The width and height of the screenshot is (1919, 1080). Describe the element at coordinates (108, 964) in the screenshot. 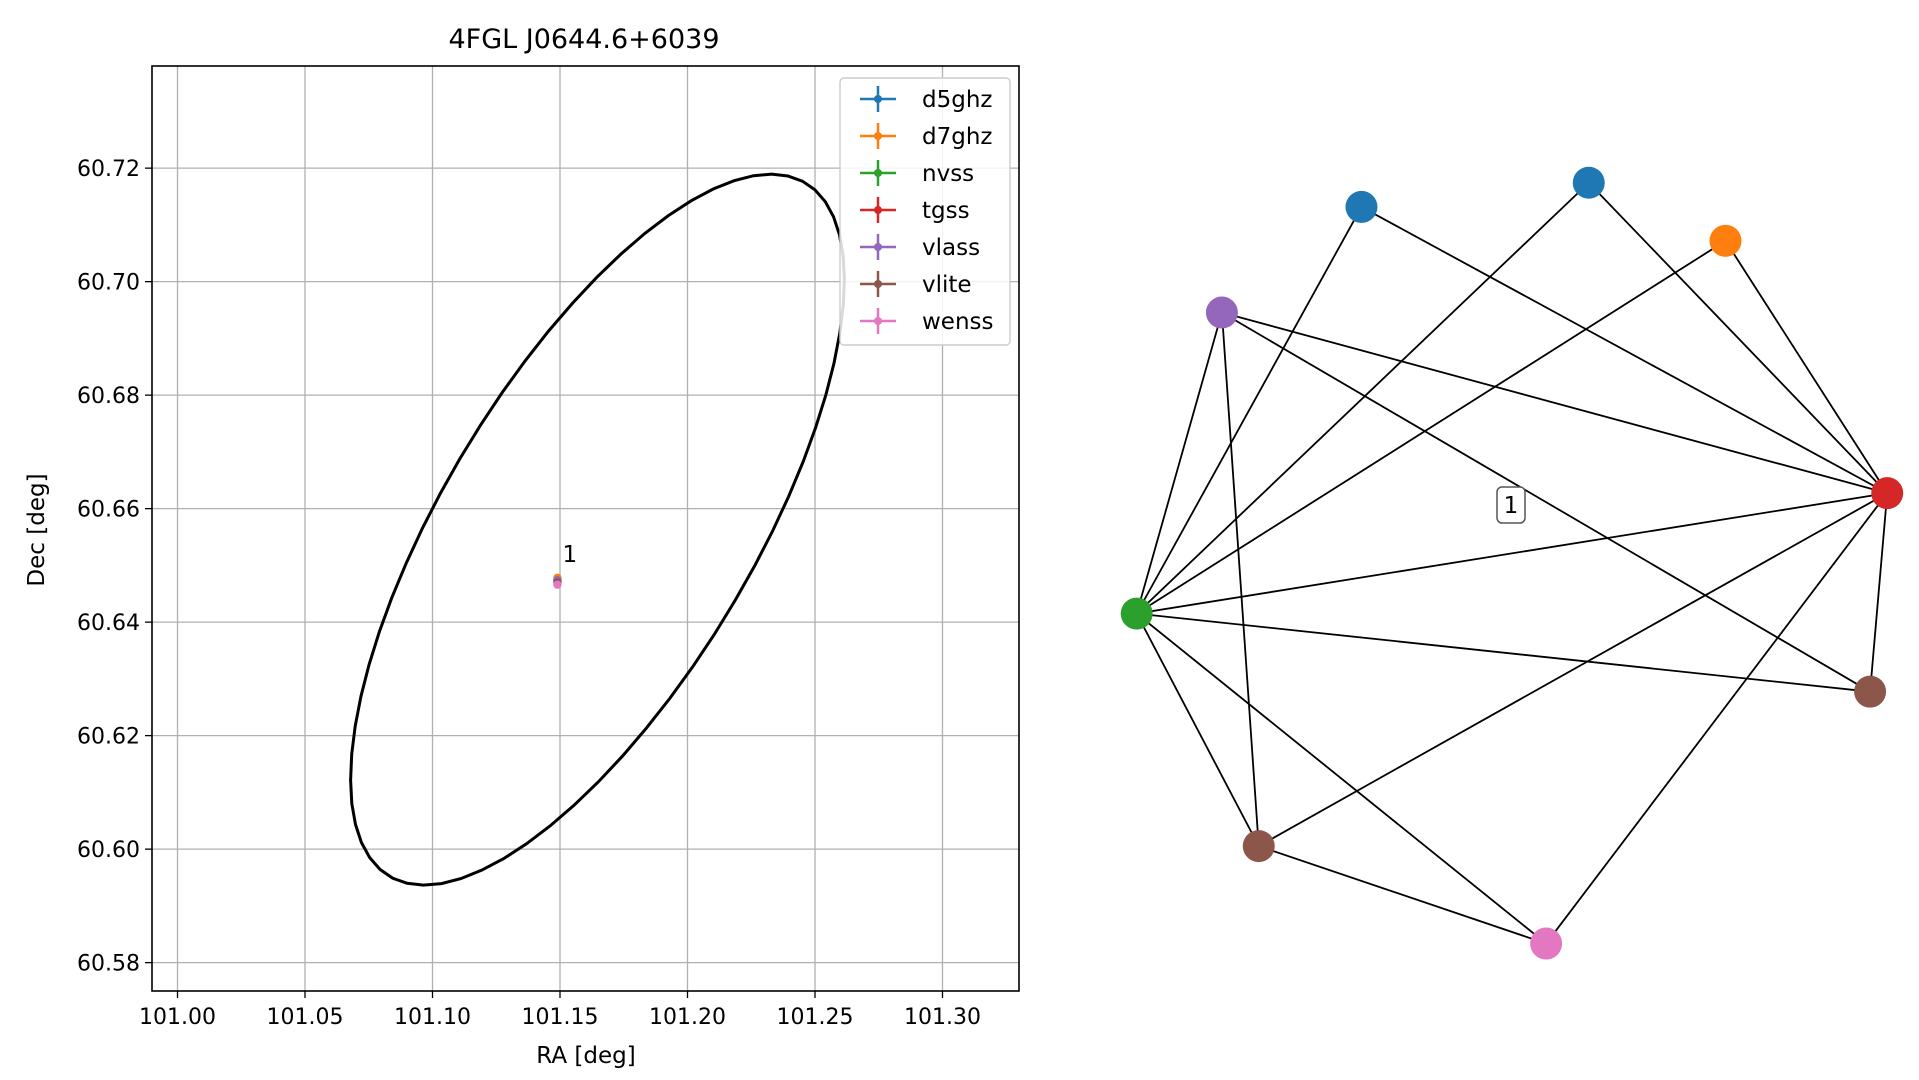

I see `y-tick-label: 60.58` at that location.